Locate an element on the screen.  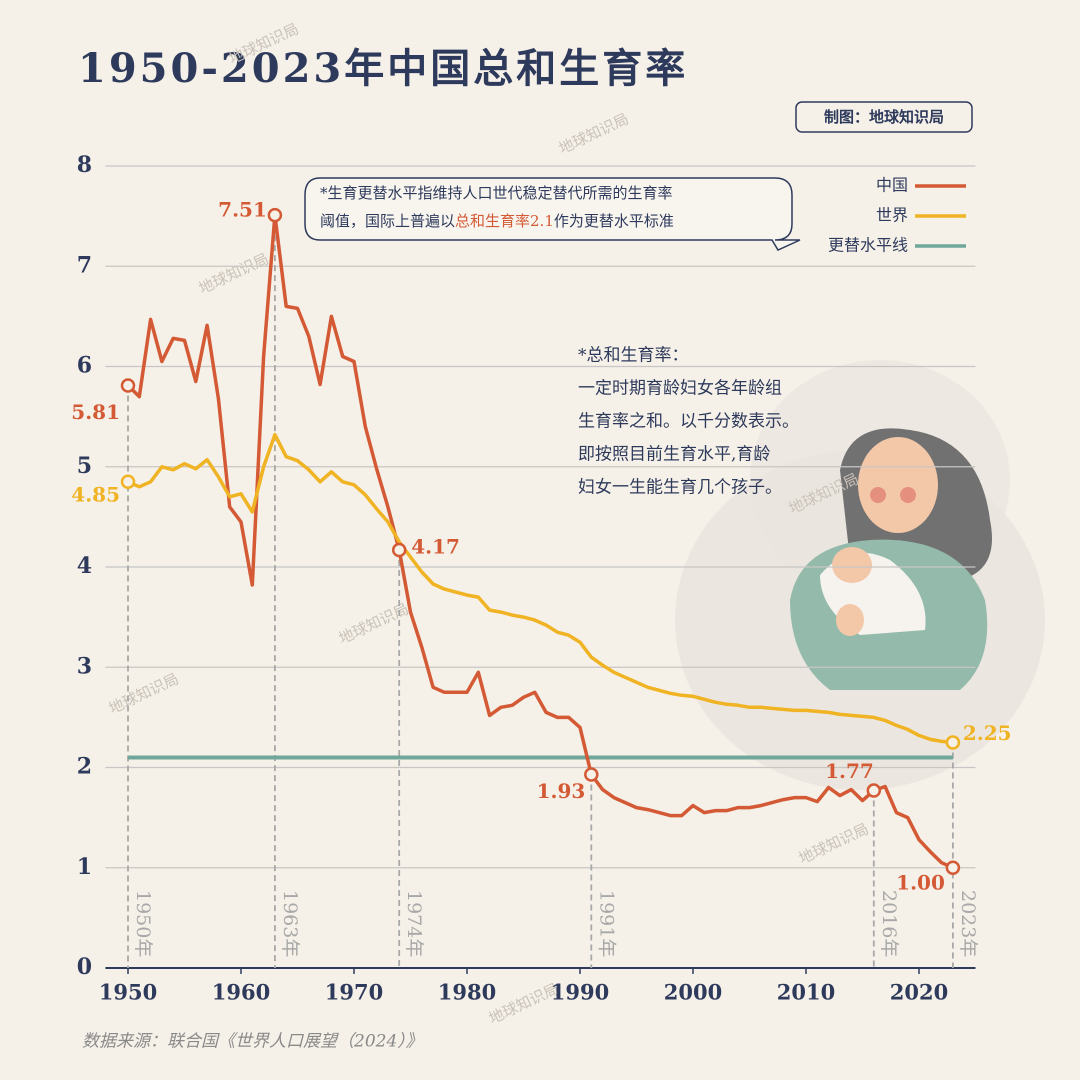
x-tick-label: 1970 is located at coordinates (354, 992).